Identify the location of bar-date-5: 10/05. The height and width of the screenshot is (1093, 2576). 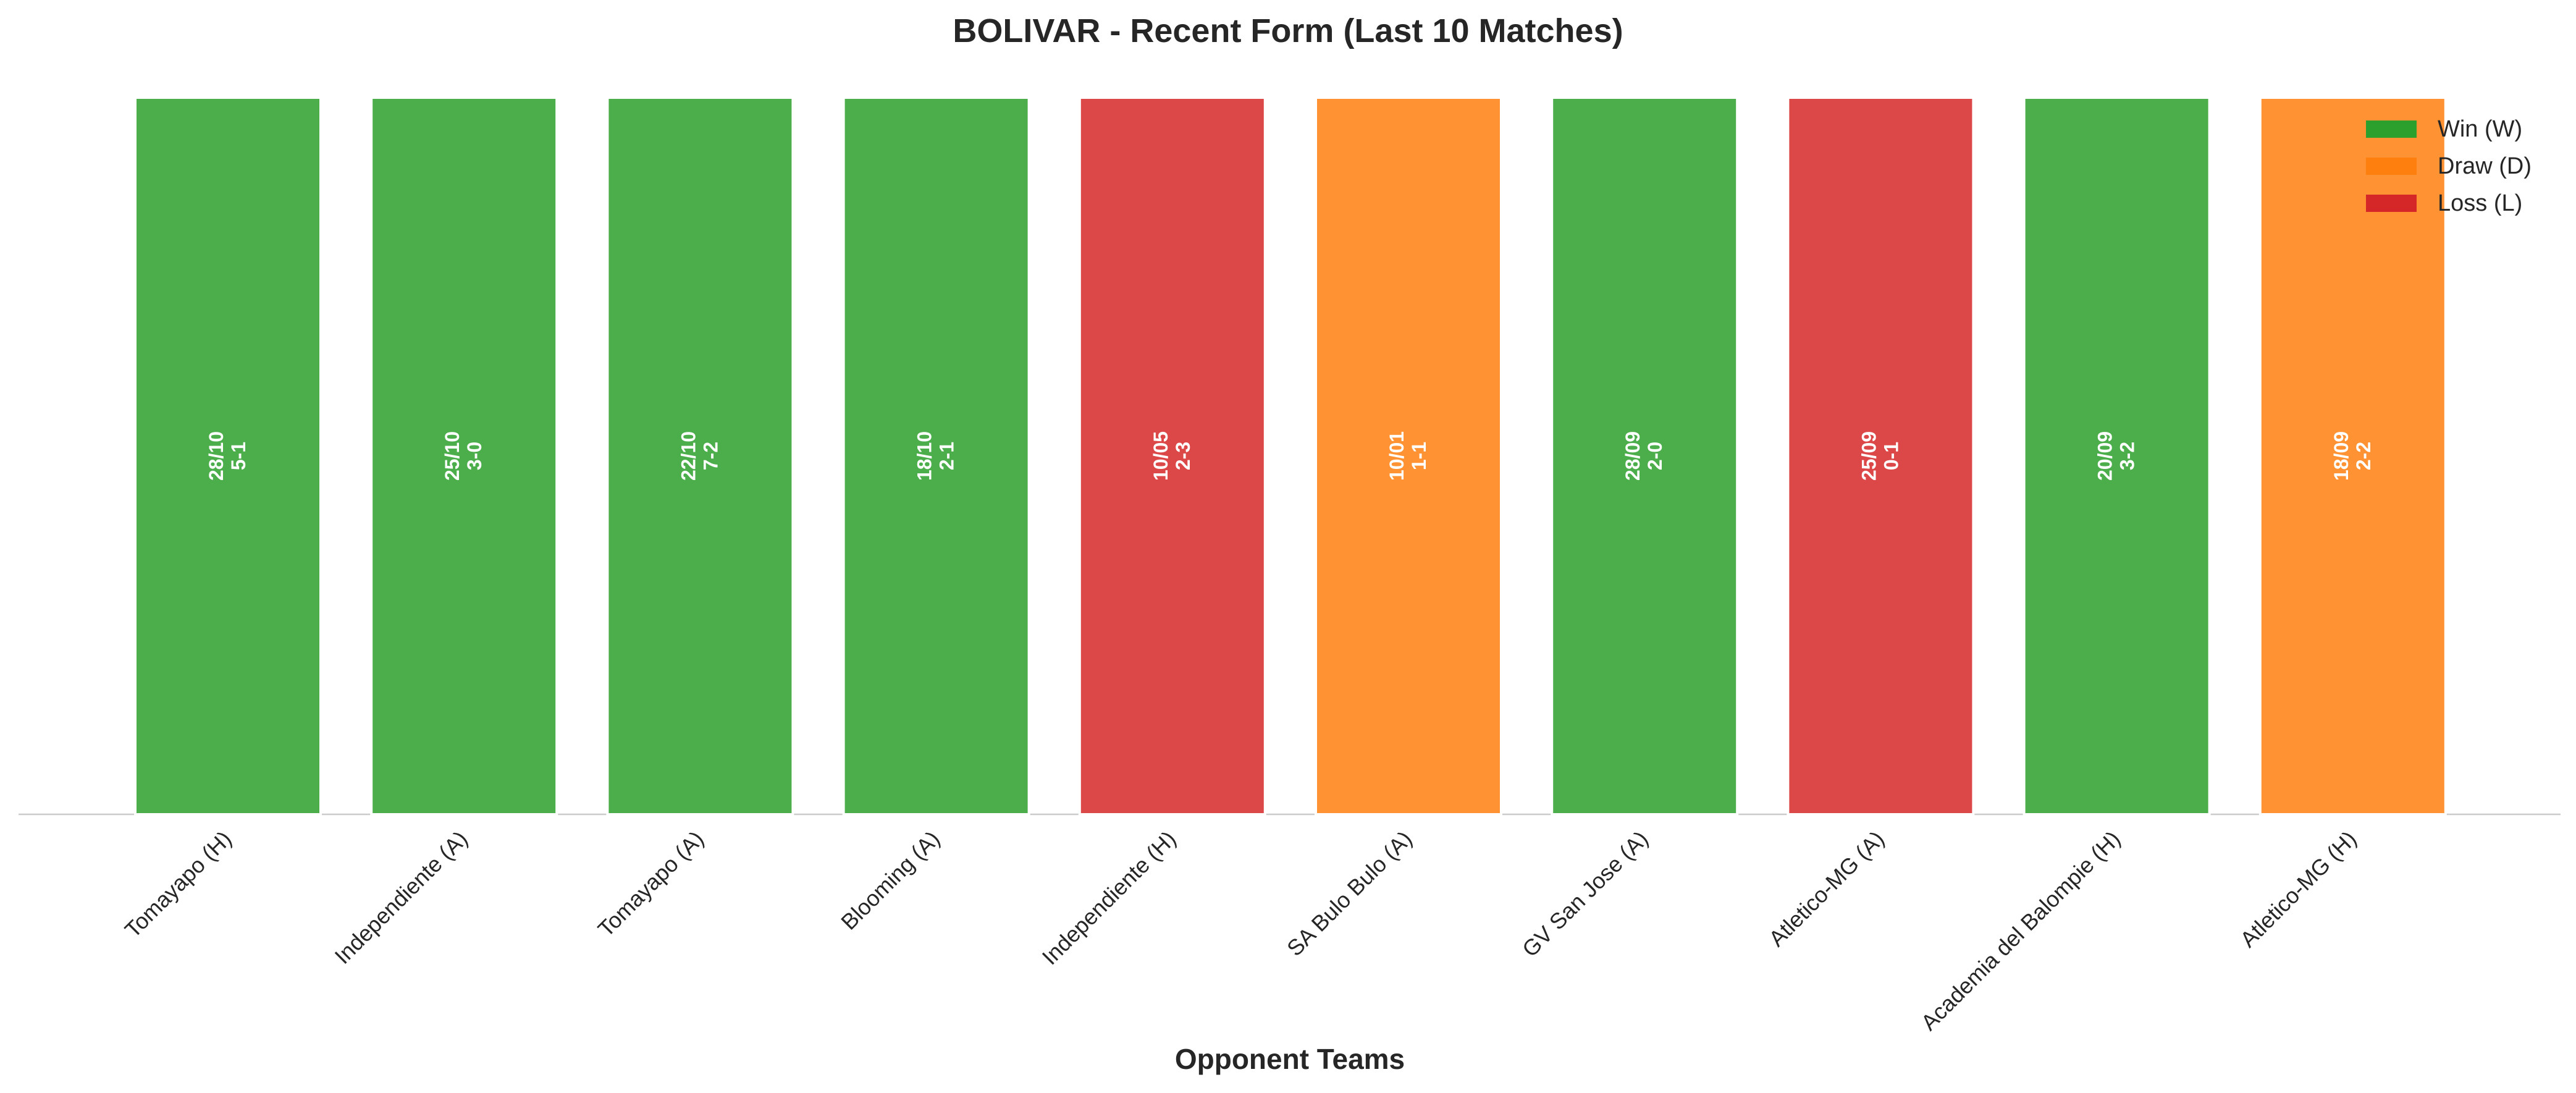
(1161, 456).